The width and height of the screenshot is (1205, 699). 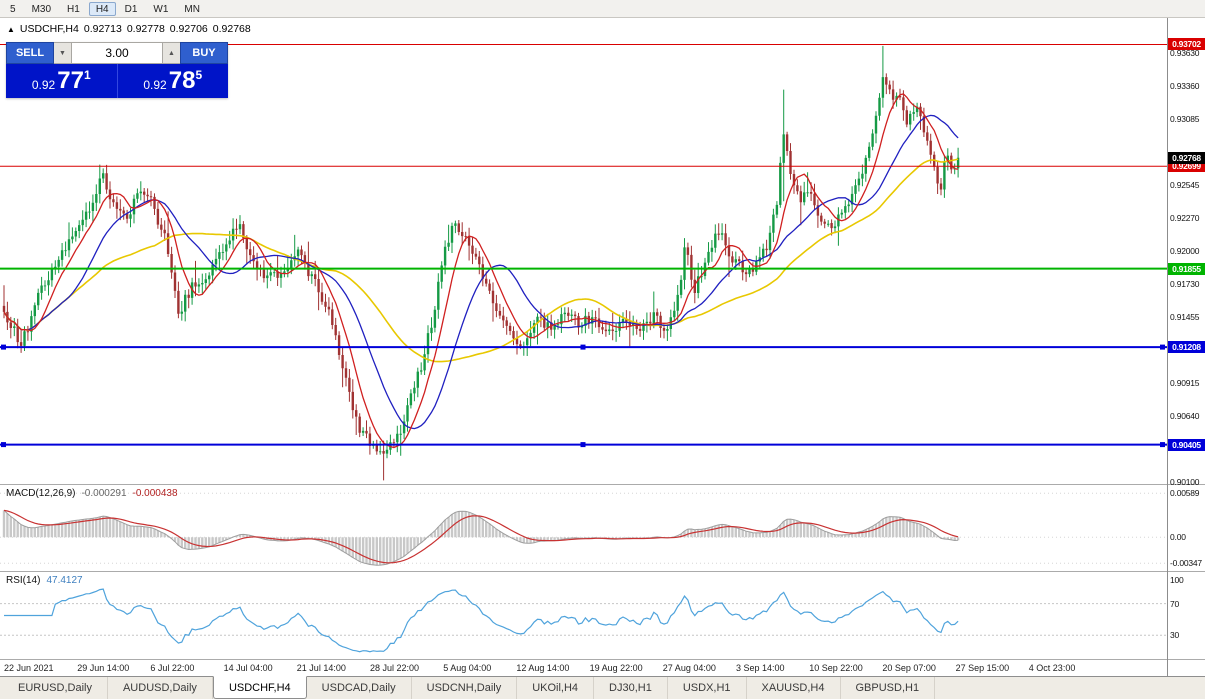 I want to click on macd-signal-value: -0.000438, so click(x=155, y=493).